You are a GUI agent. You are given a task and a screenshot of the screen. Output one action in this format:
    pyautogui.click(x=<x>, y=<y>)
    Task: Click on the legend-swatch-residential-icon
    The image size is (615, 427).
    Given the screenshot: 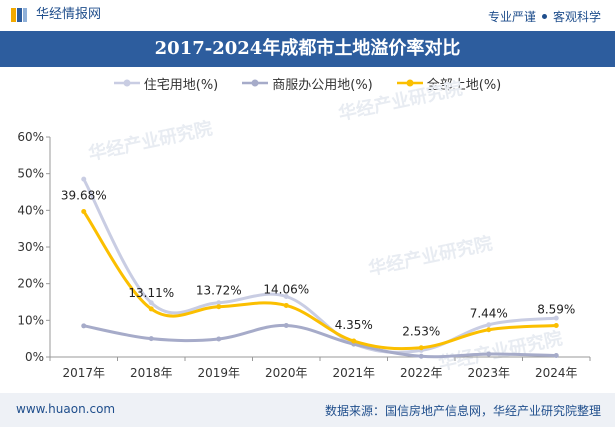 What is the action you would take?
    pyautogui.click(x=126, y=83)
    